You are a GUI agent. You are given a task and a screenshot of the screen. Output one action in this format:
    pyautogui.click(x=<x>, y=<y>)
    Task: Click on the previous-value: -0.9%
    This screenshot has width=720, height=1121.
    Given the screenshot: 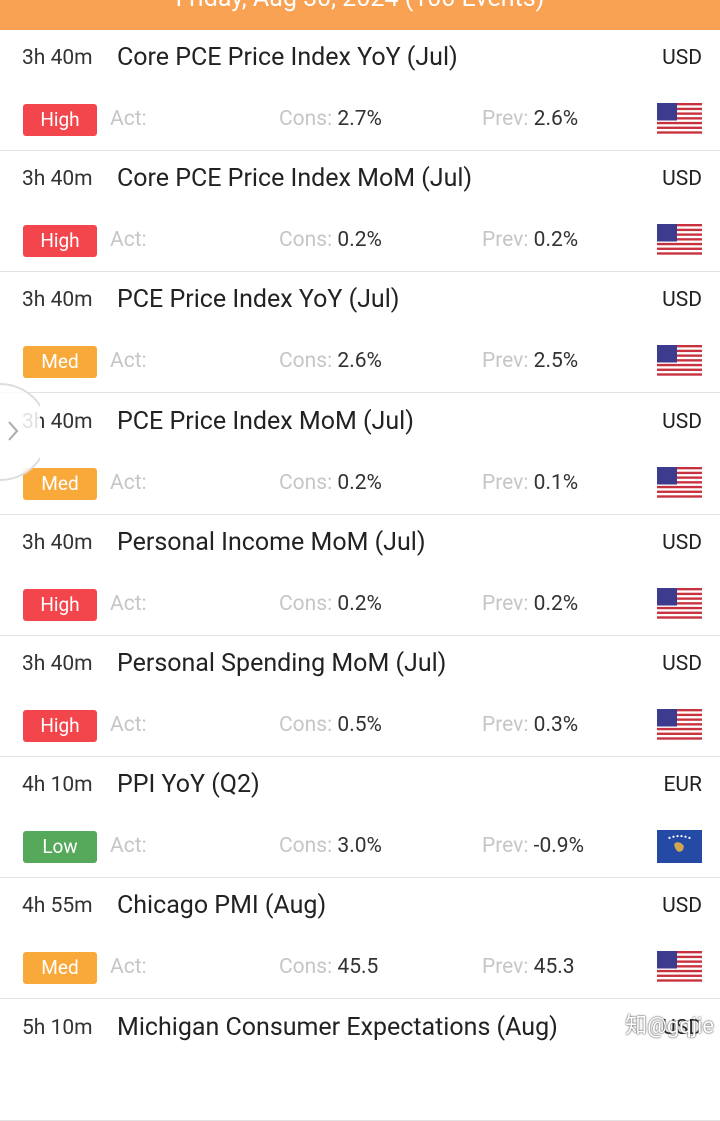 What is the action you would take?
    pyautogui.click(x=558, y=846)
    